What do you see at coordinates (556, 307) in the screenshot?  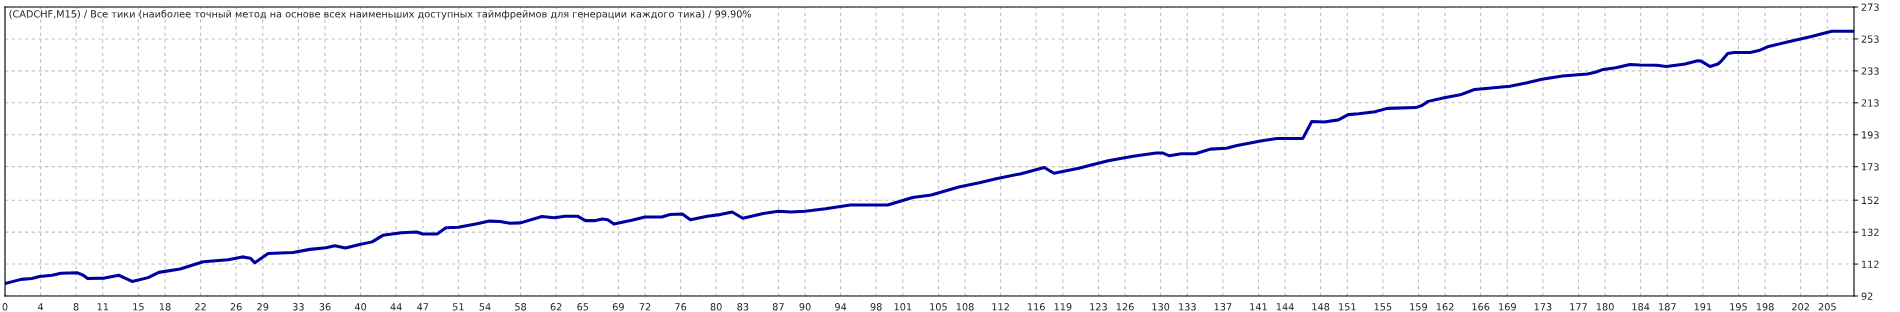 I see `x-tick-label: 62` at bounding box center [556, 307].